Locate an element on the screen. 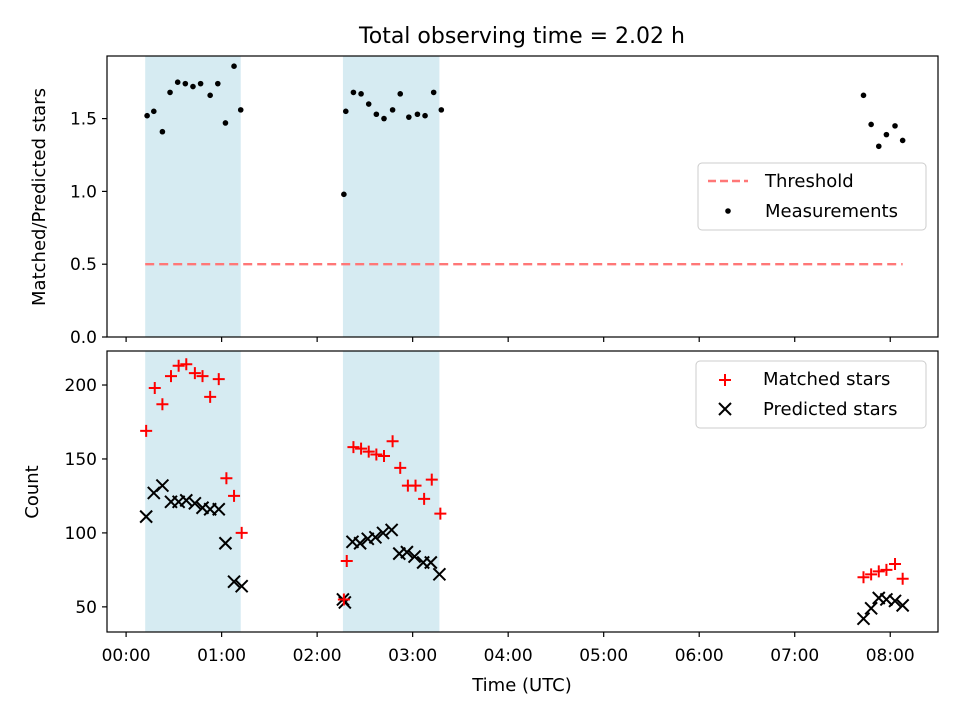 This screenshot has width=960, height=720. y-axis-label-count: Count is located at coordinates (32, 491).